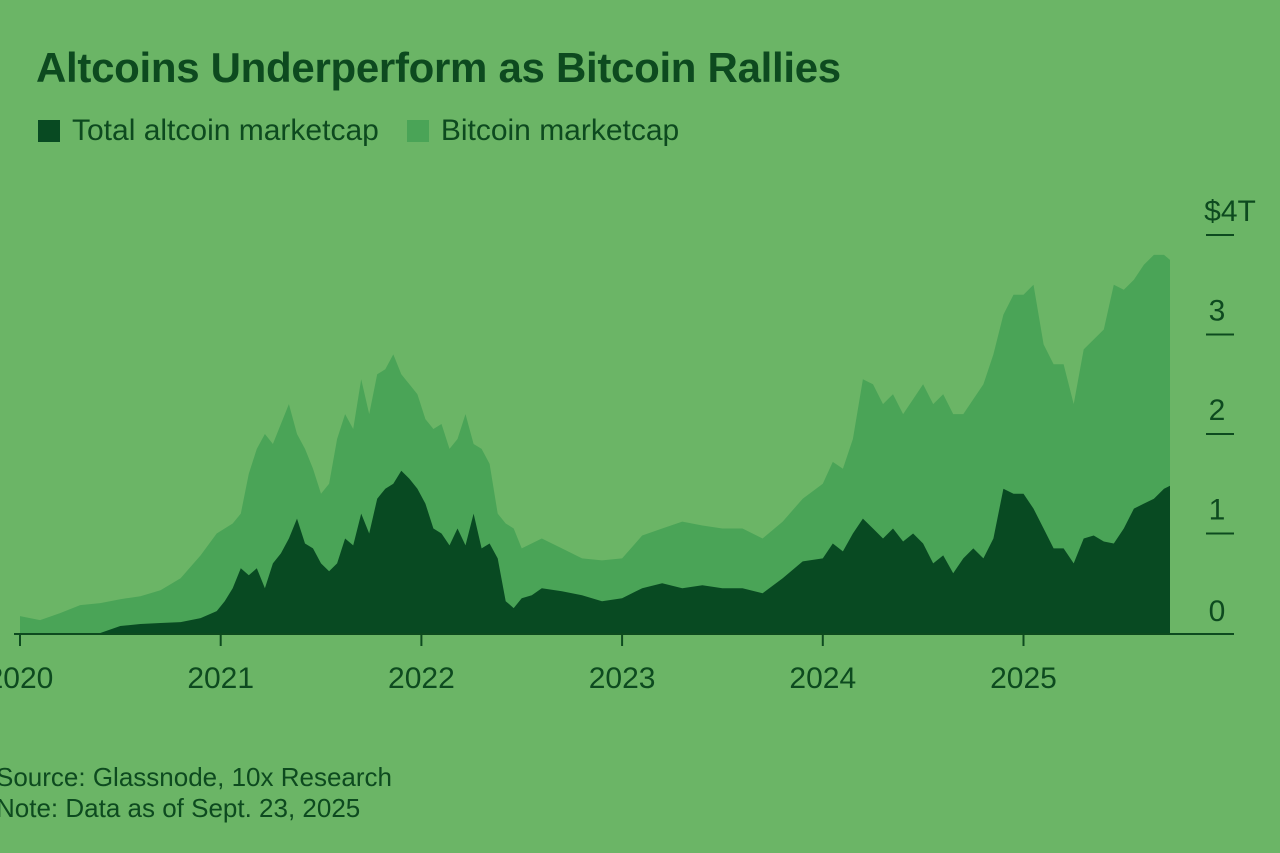  Describe the element at coordinates (225, 130) in the screenshot. I see `legend-label-altcoin: Total altcoin marketcap` at that location.